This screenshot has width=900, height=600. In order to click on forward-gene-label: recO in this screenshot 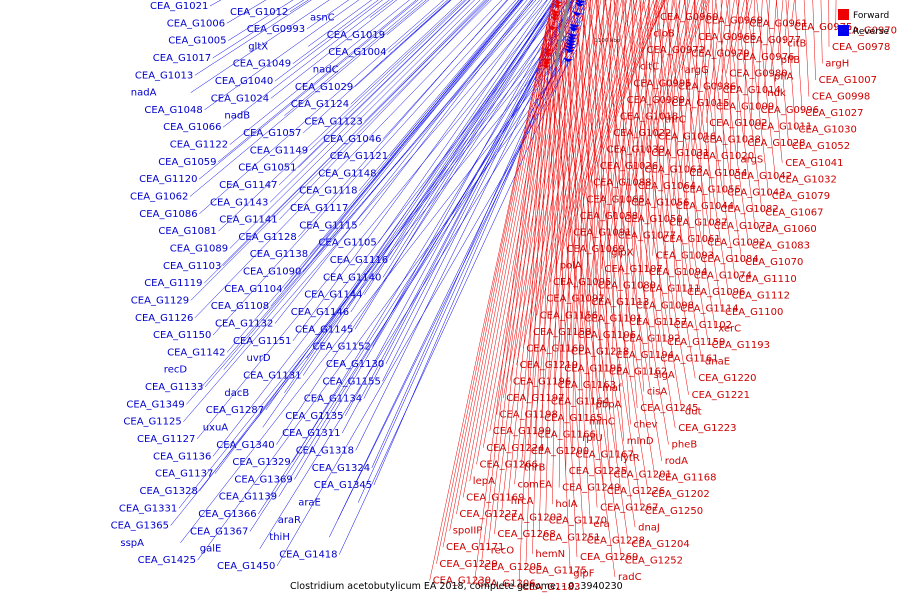, I will do `click(503, 551)`.